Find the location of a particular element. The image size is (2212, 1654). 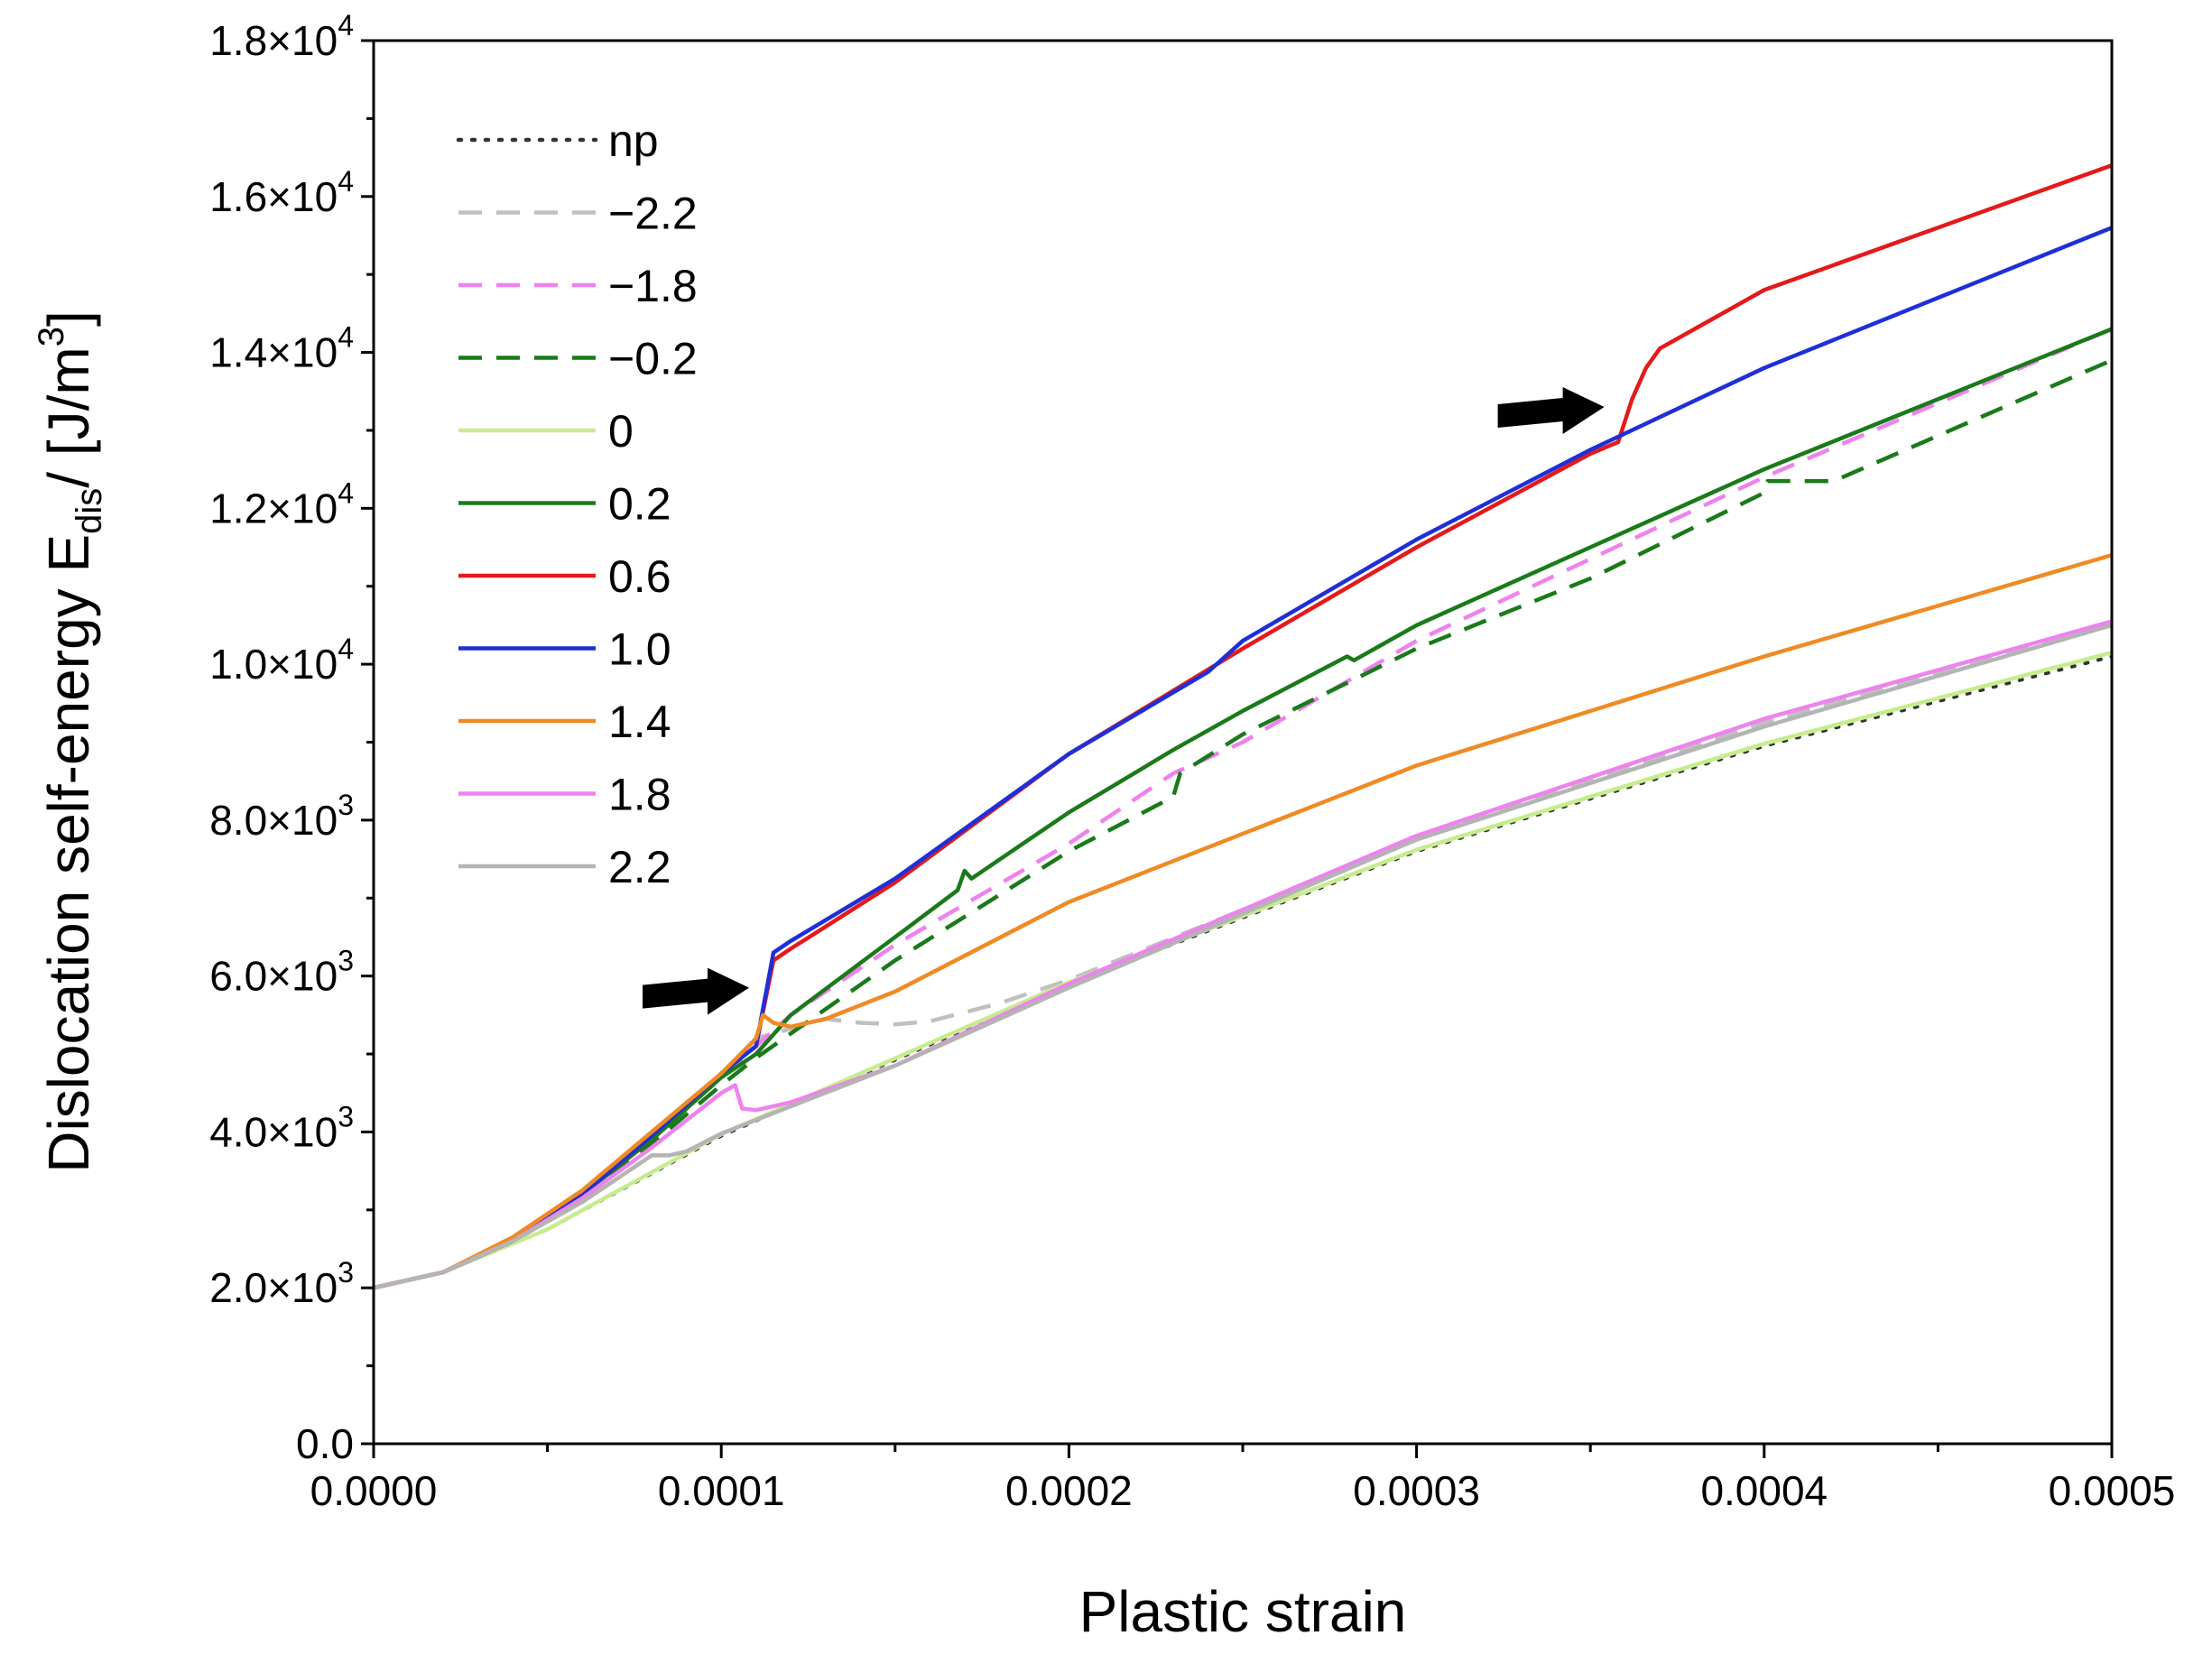

y-tick-mantissa: 4.0×10 is located at coordinates (273, 1131).